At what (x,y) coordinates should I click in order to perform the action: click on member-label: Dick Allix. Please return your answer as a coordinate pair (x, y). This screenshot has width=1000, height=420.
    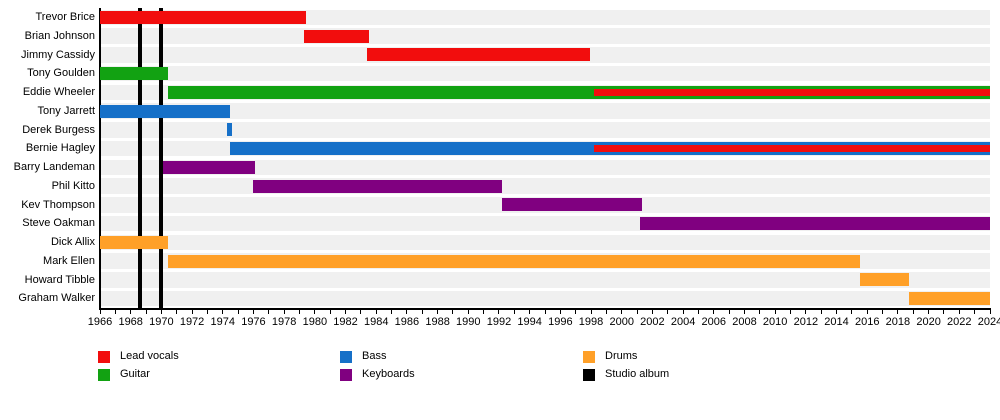
    Looking at the image, I should click on (72, 242).